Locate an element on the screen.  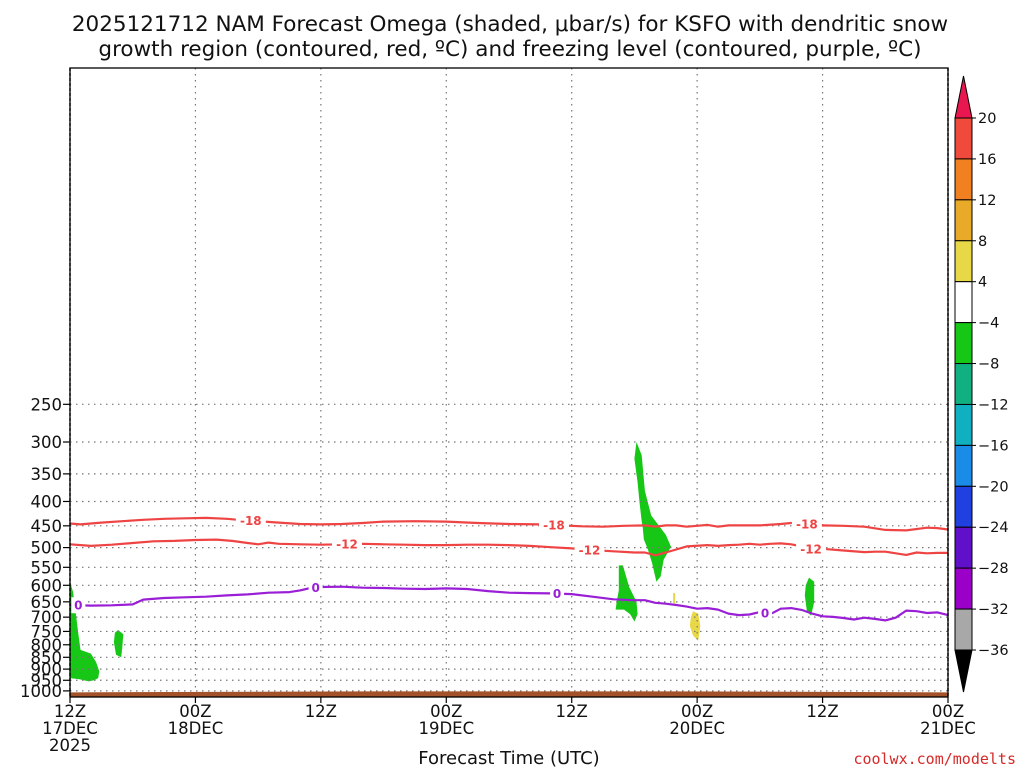
colorbar-top-arrow is located at coordinates (963, 97).